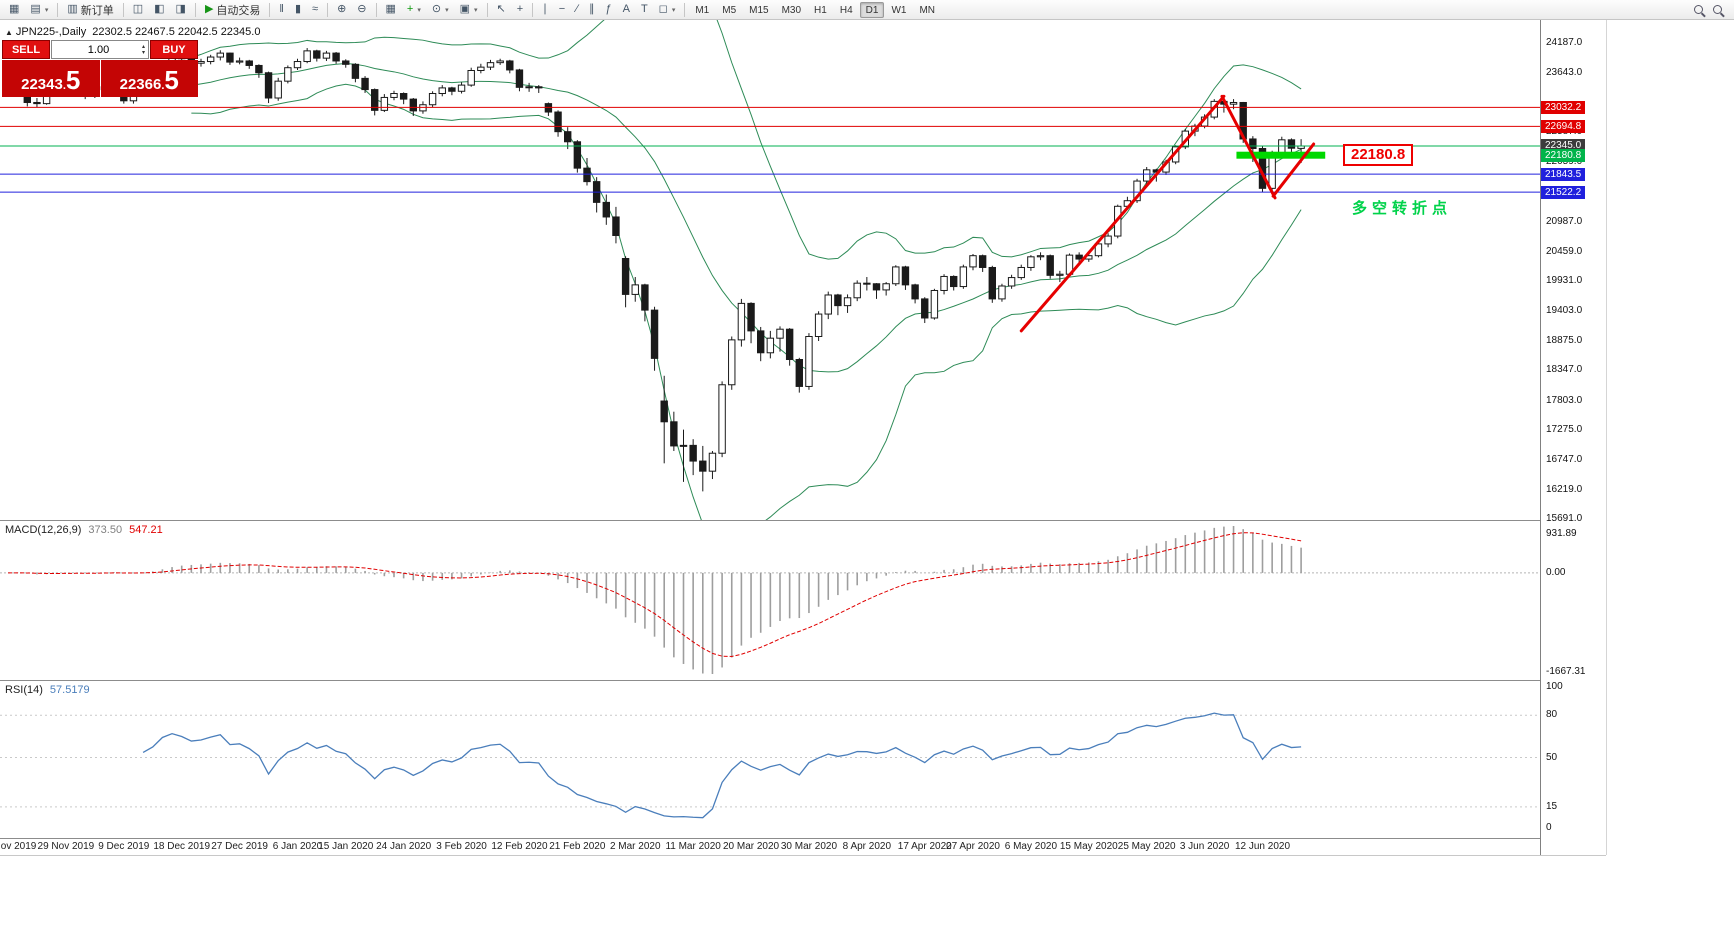 Image resolution: width=1734 pixels, height=943 pixels. I want to click on date-axis-label: 9 Dec 2019, so click(124, 846).